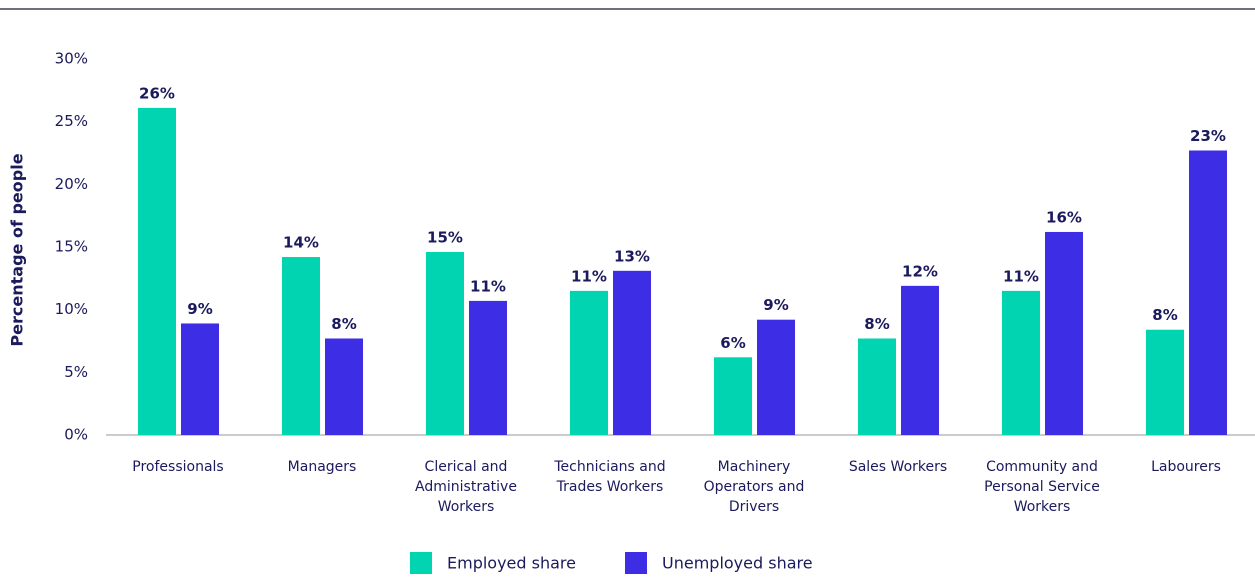 This screenshot has height=577, width=1255. I want to click on legend-label: Employed share, so click(511, 563).